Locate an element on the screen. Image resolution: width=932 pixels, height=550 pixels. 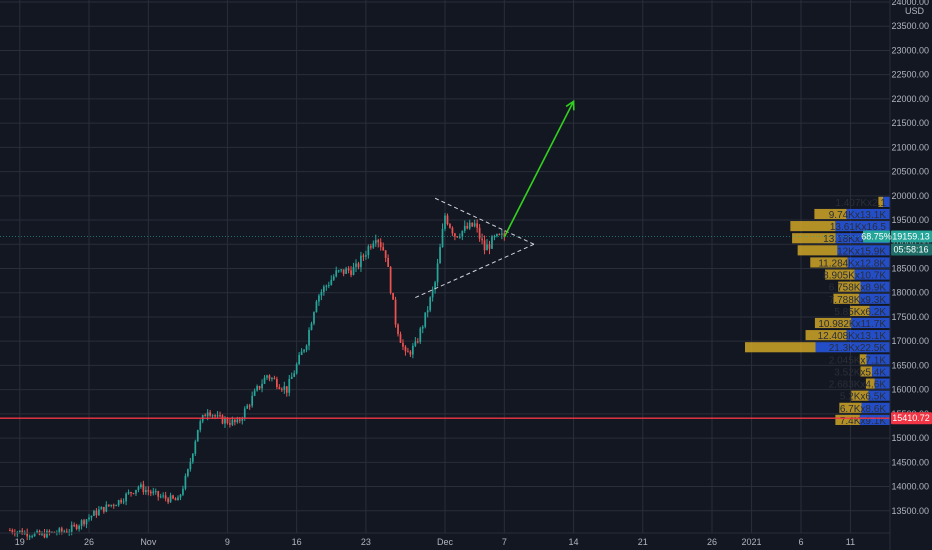
y-tick-label: 15000.00 is located at coordinates (910, 438).